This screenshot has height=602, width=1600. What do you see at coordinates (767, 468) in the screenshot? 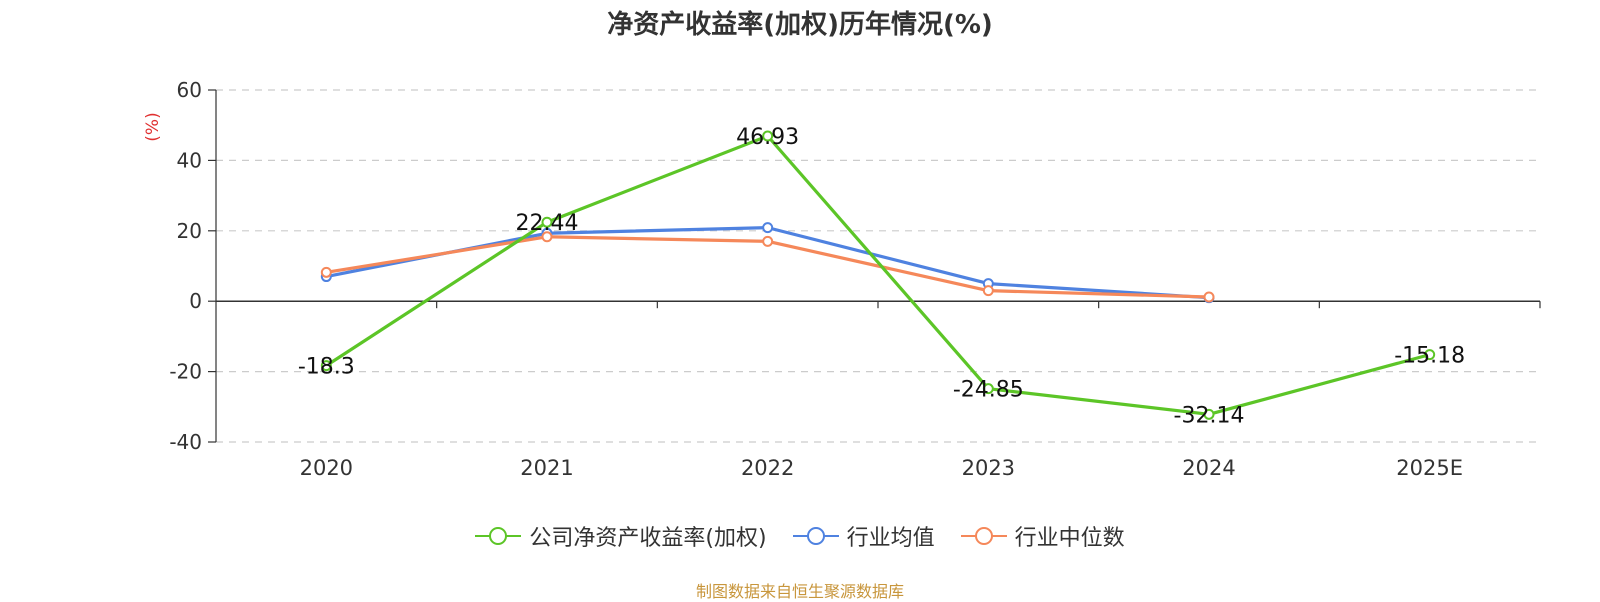
I see `x-tick-label: 2022` at bounding box center [767, 468].